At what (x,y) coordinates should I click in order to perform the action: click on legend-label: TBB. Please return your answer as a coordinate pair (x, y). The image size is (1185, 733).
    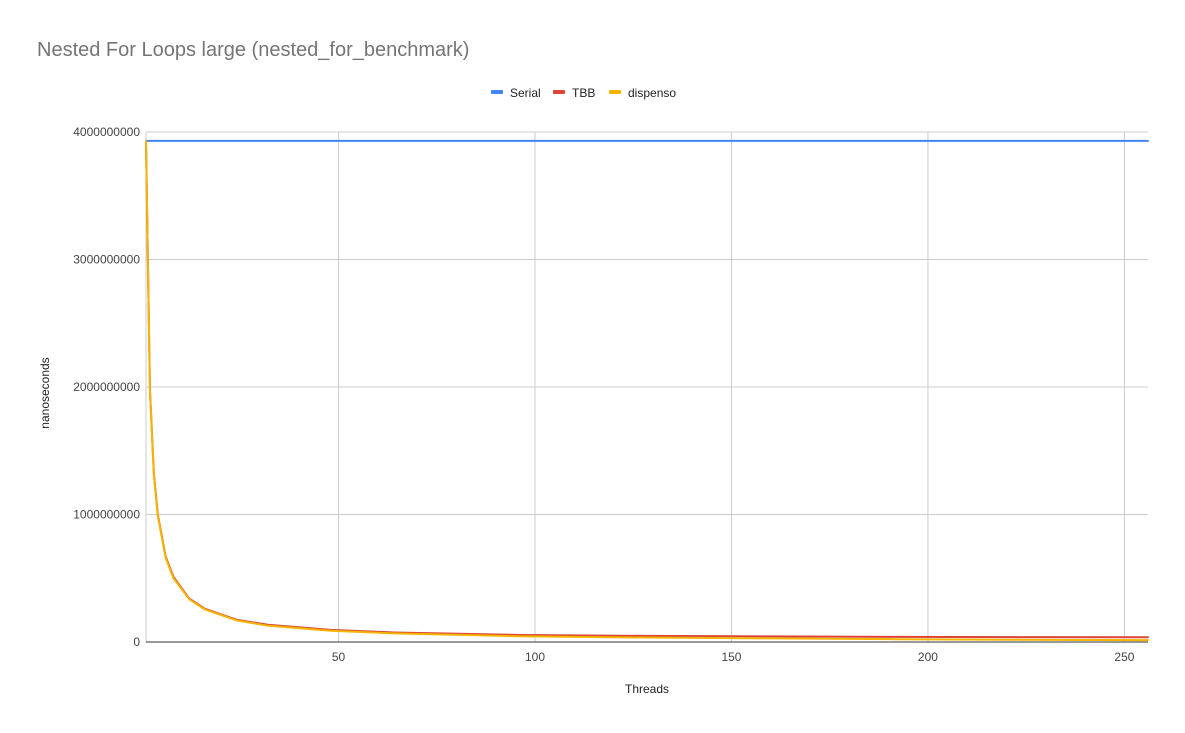
    Looking at the image, I should click on (583, 93).